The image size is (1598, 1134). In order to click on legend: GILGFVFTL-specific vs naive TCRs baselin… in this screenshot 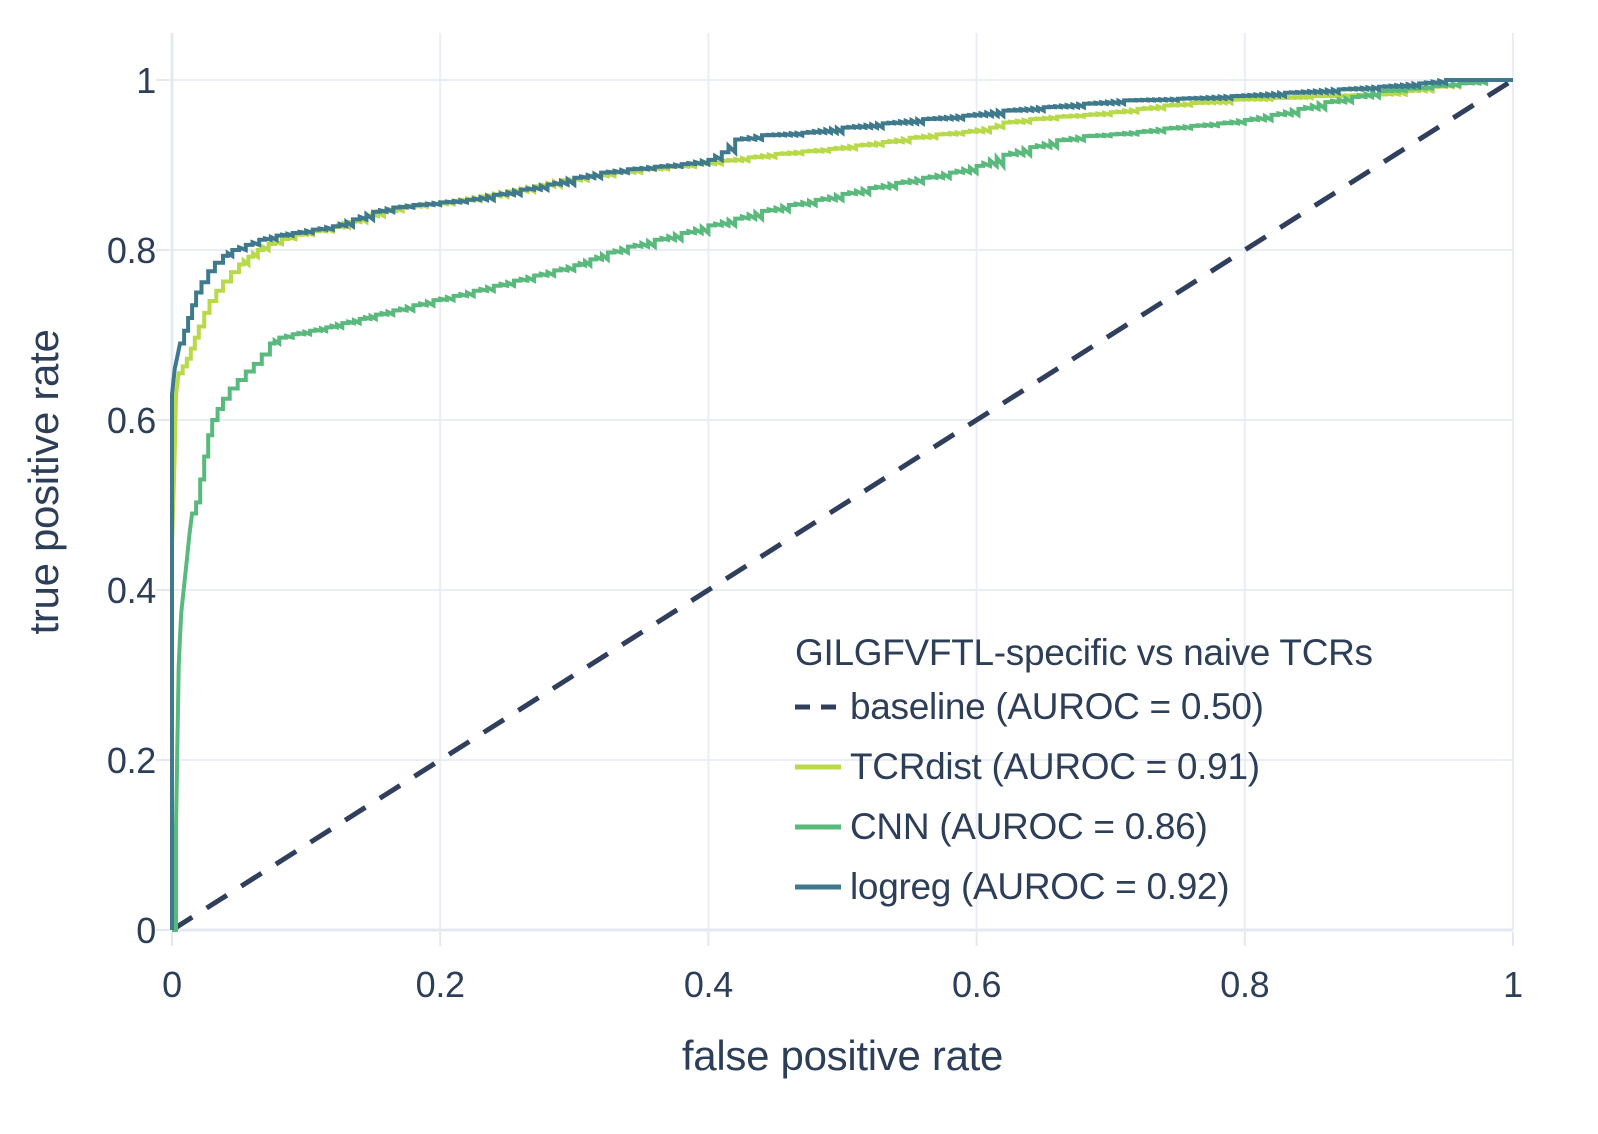, I will do `click(1145, 772)`.